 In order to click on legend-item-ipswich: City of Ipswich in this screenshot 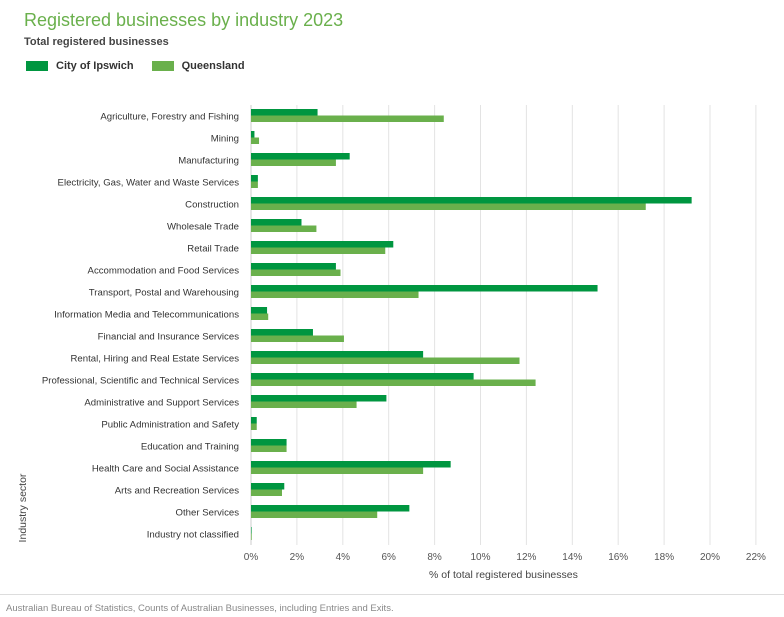, I will do `click(80, 66)`.